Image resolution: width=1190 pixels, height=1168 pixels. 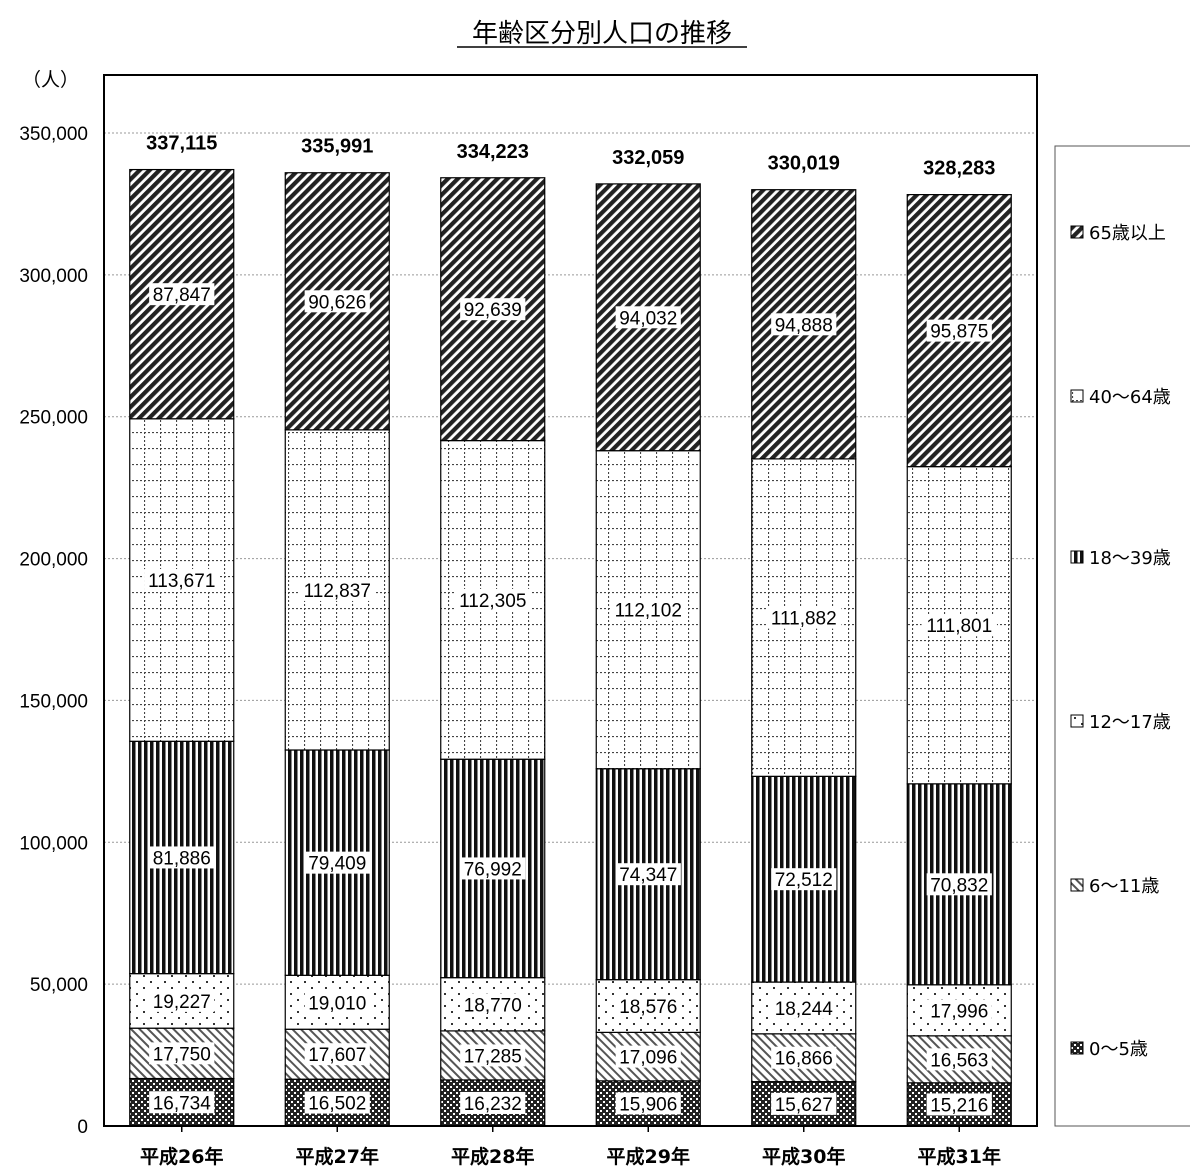 I want to click on data-label: 87,847, so click(x=182, y=295).